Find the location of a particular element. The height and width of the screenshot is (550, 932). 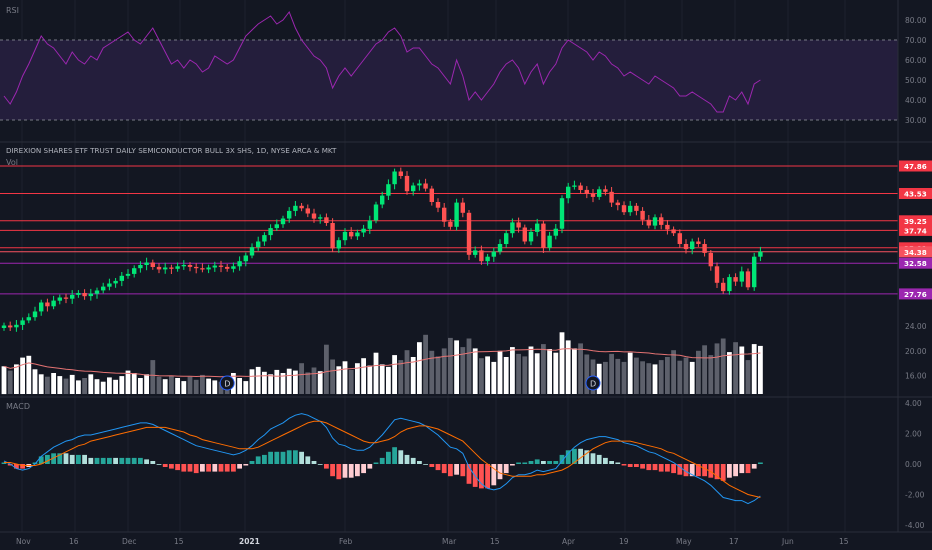

volume-axis-labels: 24.00 20.00 16.00 is located at coordinates (916, 351).